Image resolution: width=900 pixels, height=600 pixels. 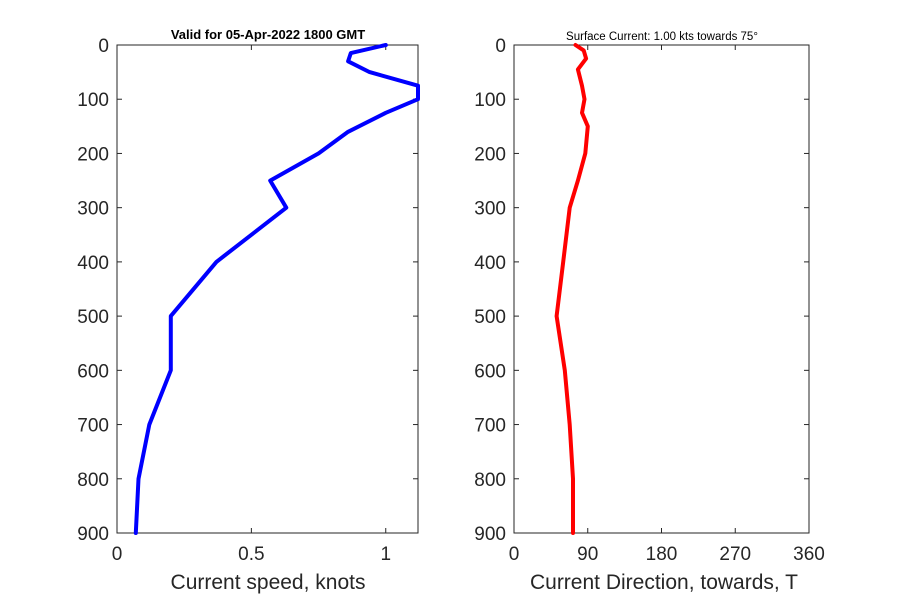 What do you see at coordinates (93, 263) in the screenshot?
I see `speed-ytick-label: 400` at bounding box center [93, 263].